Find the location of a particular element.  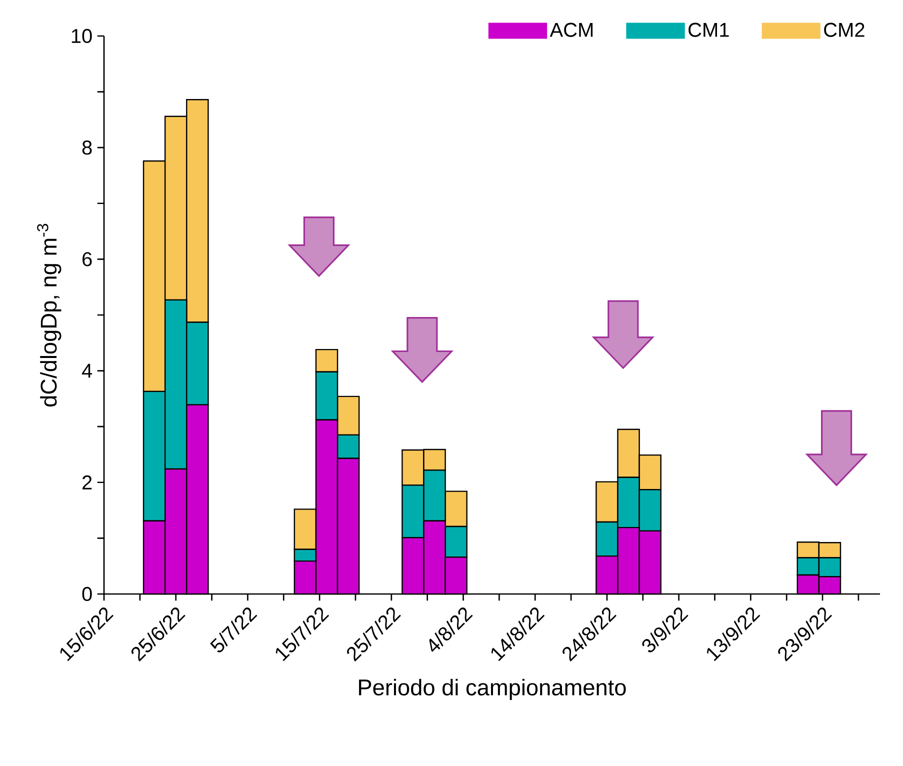

x-axis-title: Periodo di campionamento is located at coordinates (492, 689).